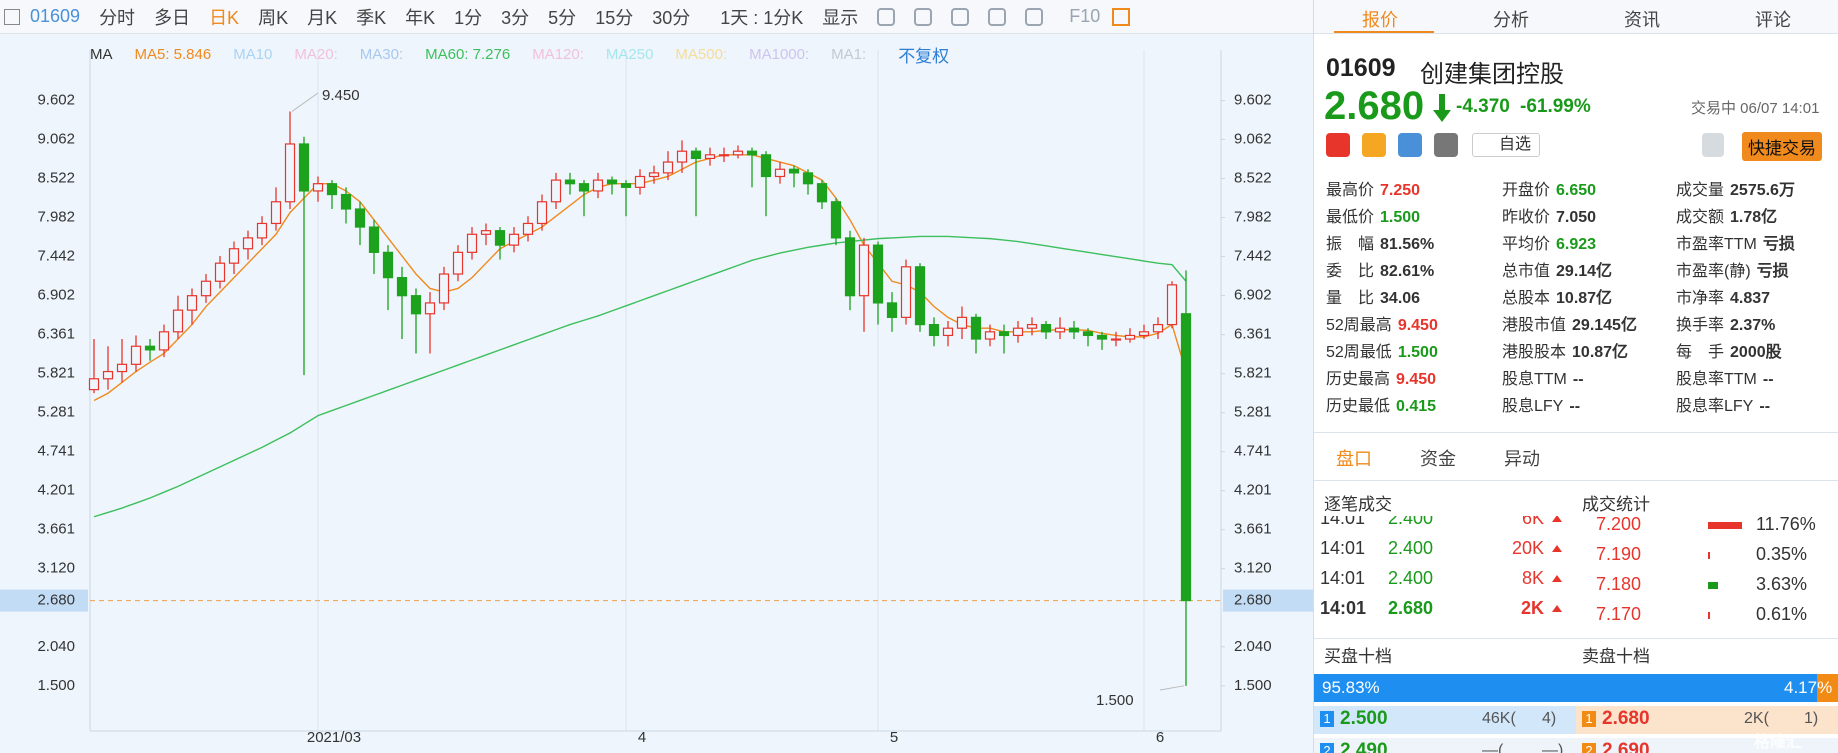  What do you see at coordinates (1354, 459) in the screenshot?
I see `depth-tab: 盘口` at bounding box center [1354, 459].